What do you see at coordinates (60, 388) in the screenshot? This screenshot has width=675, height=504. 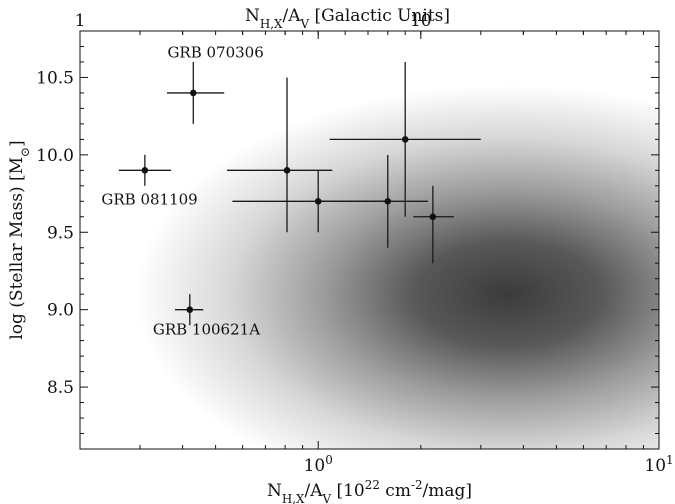 I see `y-tick-label: 8.5` at bounding box center [60, 388].